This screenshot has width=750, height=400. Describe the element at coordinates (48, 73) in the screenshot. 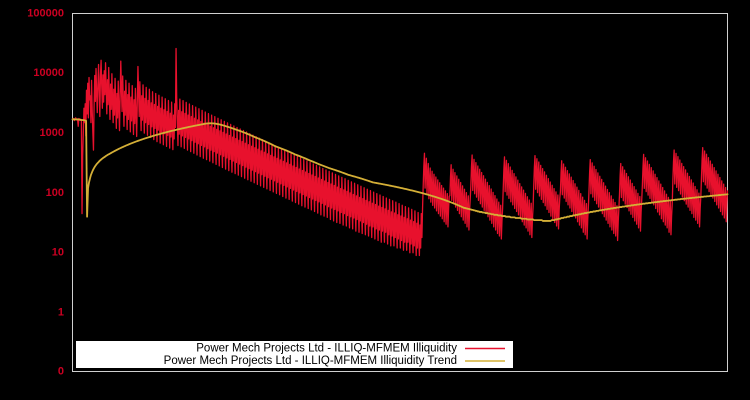

I see `y-axis-tick-10000: 10000` at that location.